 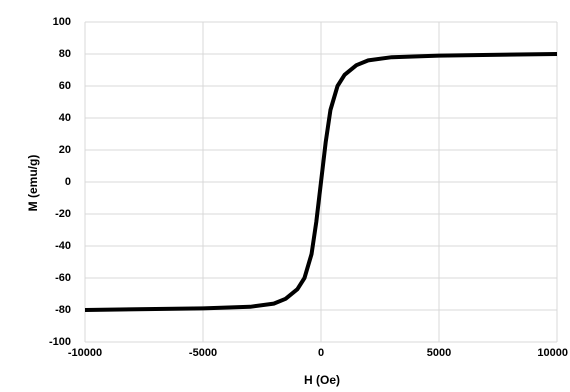 I want to click on y-tick-label: -20, so click(x=63, y=214).